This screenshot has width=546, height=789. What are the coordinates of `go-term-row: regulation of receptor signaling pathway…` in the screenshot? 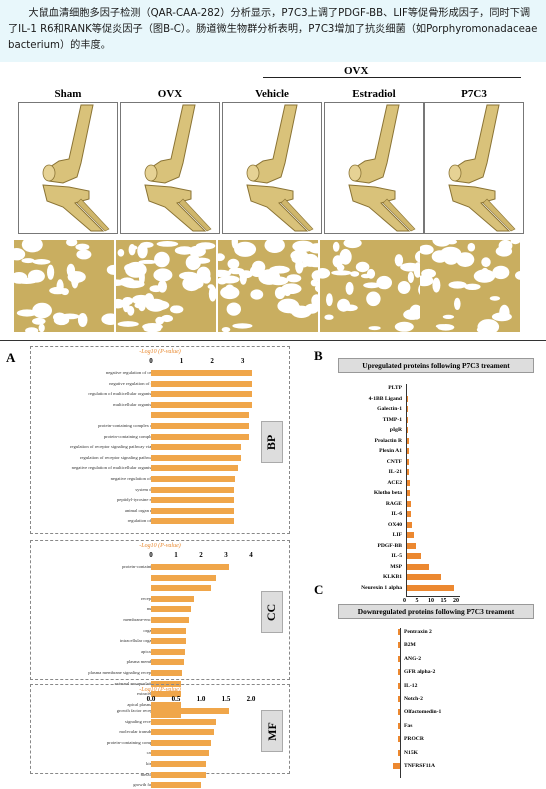 It's located at (160, 458).